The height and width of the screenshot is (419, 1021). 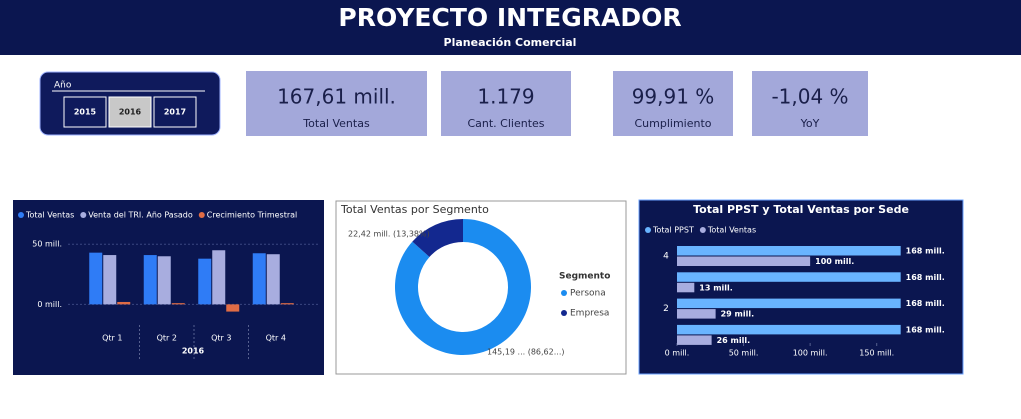 What do you see at coordinates (112, 338) in the screenshot?
I see `x-tick-label: Qtr 1` at bounding box center [112, 338].